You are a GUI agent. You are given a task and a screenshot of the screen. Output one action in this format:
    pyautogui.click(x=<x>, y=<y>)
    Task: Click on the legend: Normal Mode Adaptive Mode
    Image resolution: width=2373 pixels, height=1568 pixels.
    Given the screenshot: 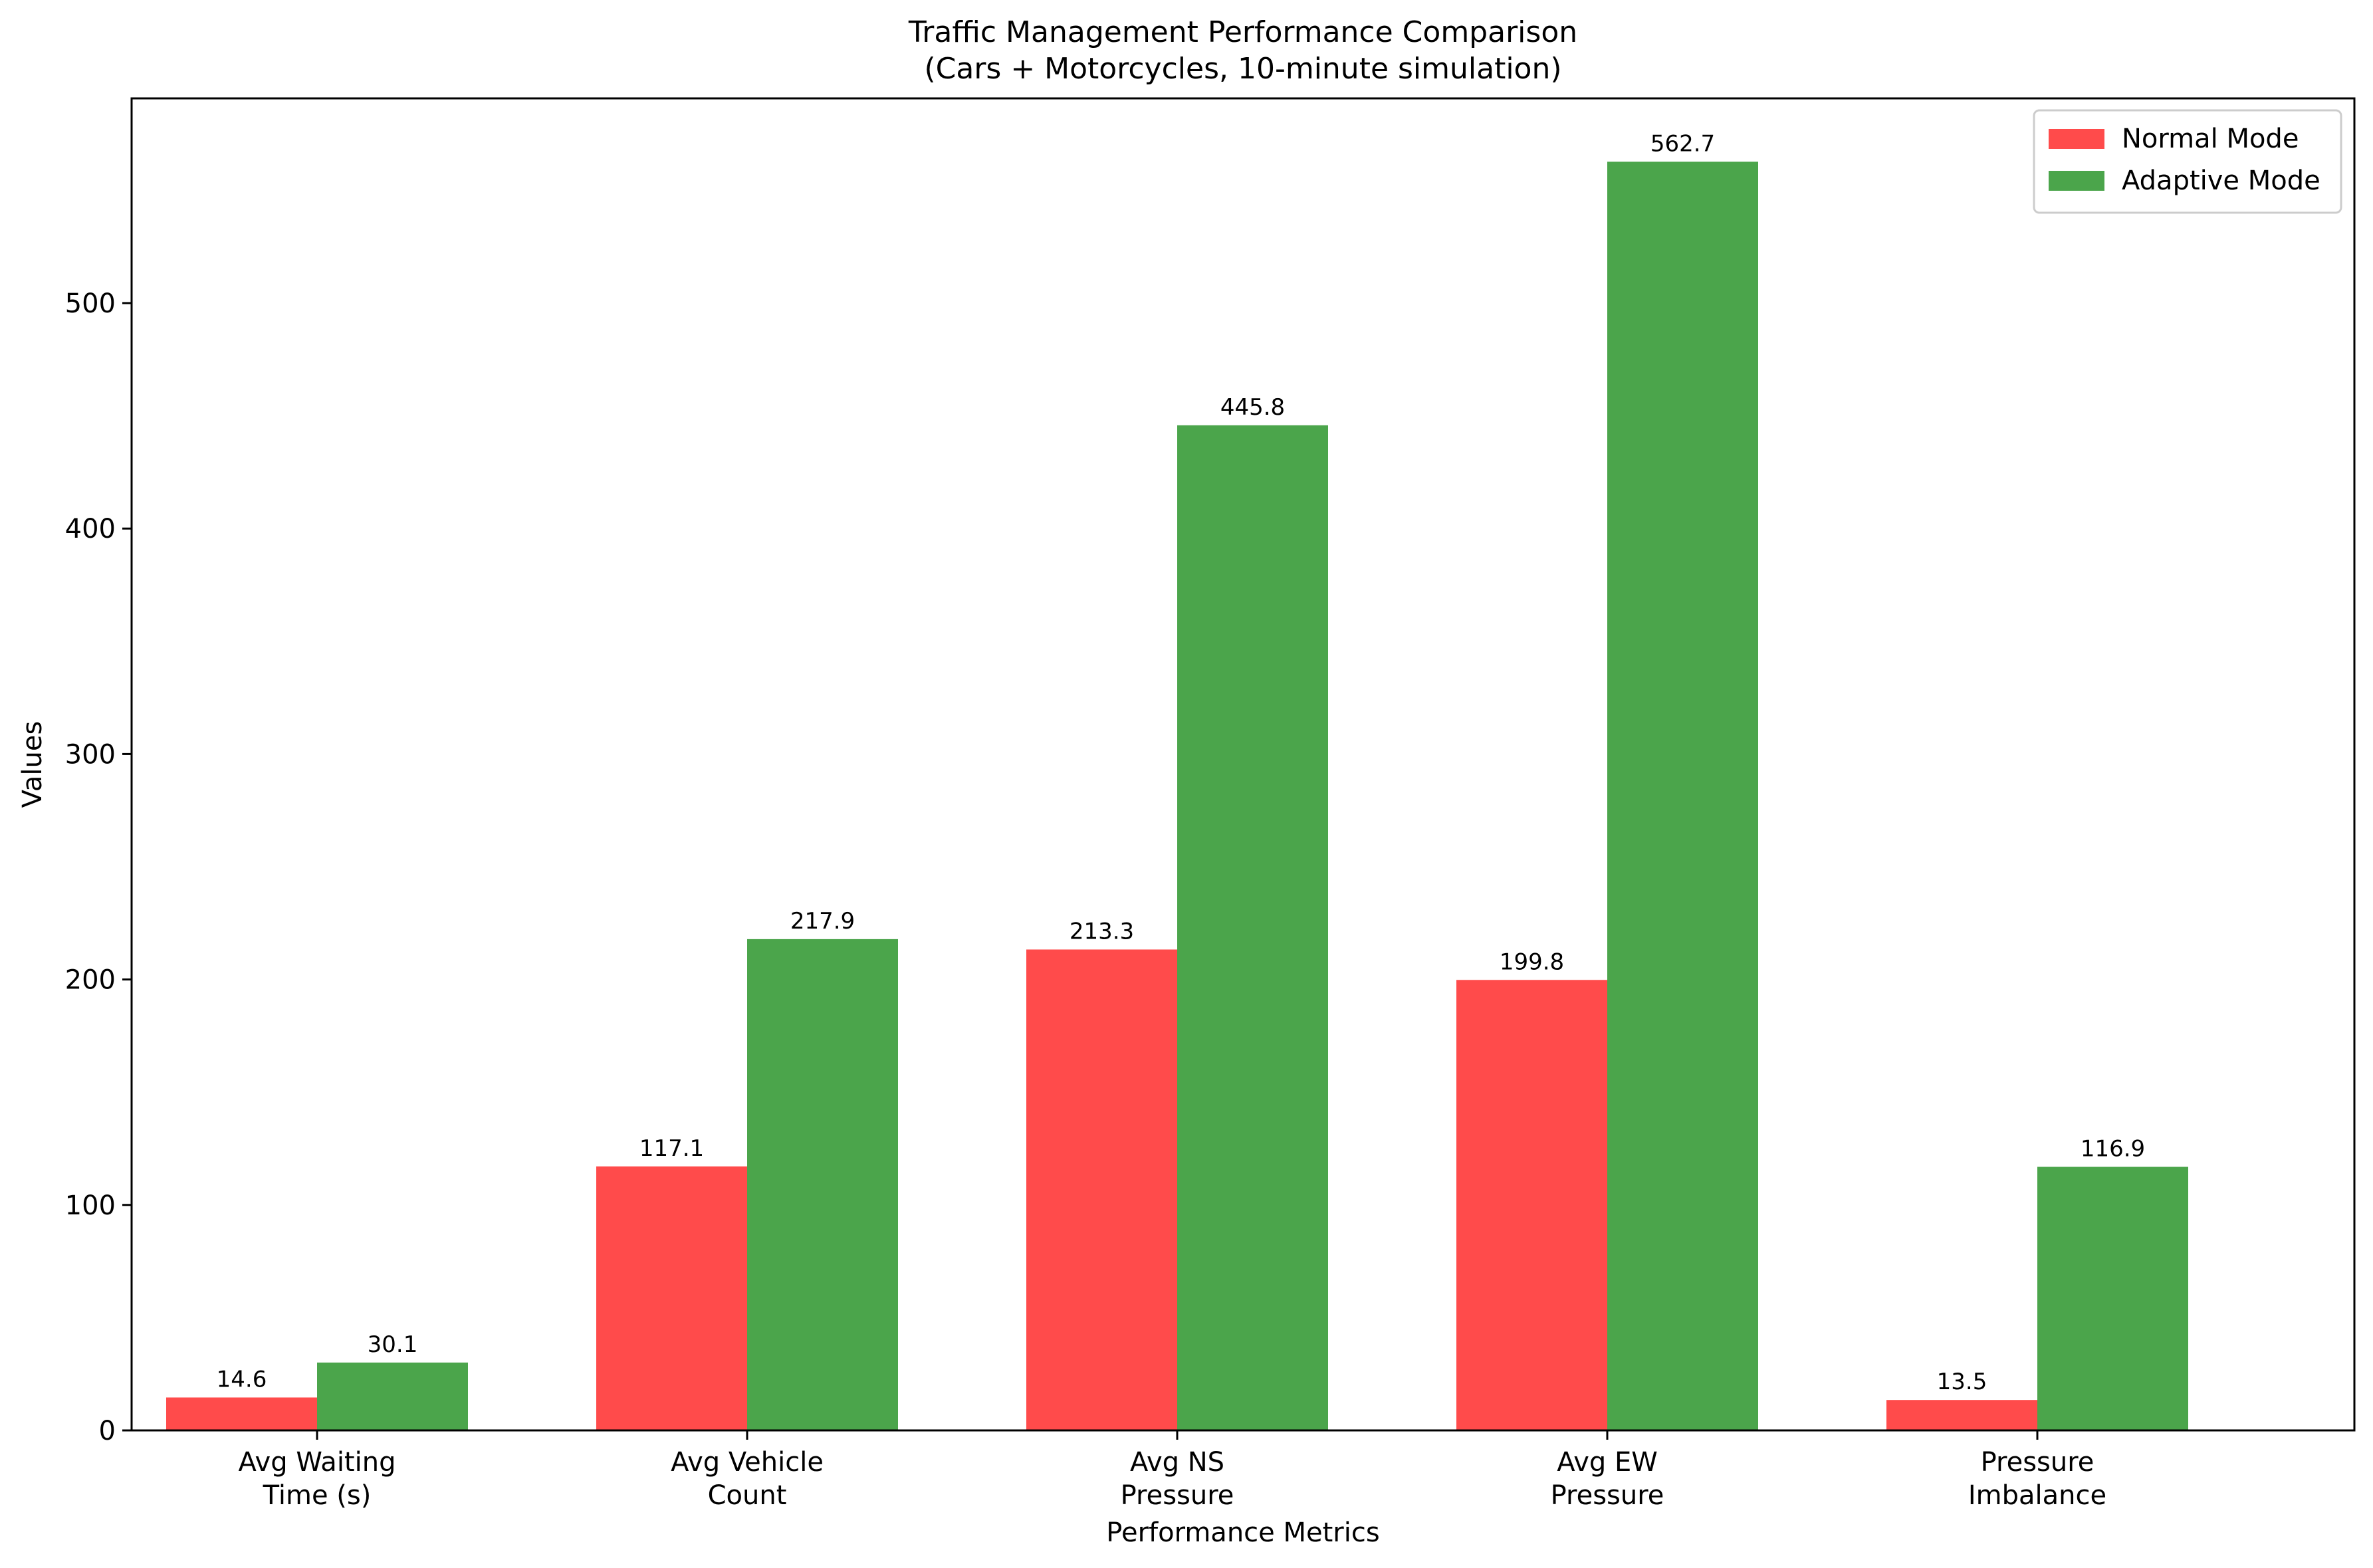 What is the action you would take?
    pyautogui.click(x=2187, y=161)
    